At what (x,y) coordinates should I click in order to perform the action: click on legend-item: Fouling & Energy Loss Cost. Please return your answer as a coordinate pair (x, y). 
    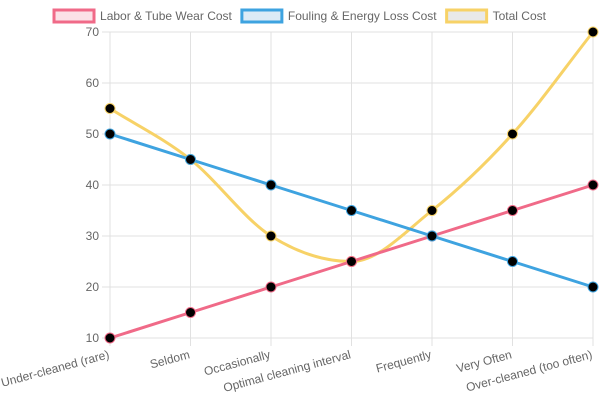
    Looking at the image, I should click on (338, 16).